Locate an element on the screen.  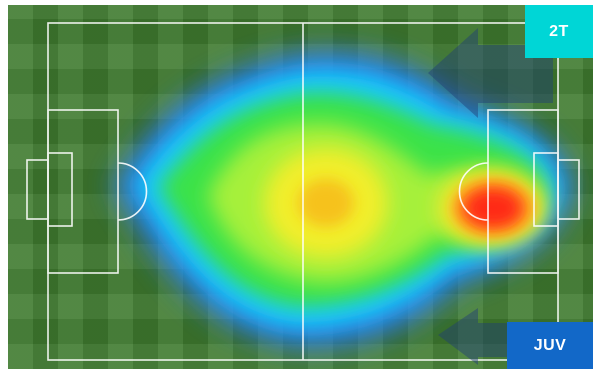
left-penalty-arc is located at coordinates (132, 191).